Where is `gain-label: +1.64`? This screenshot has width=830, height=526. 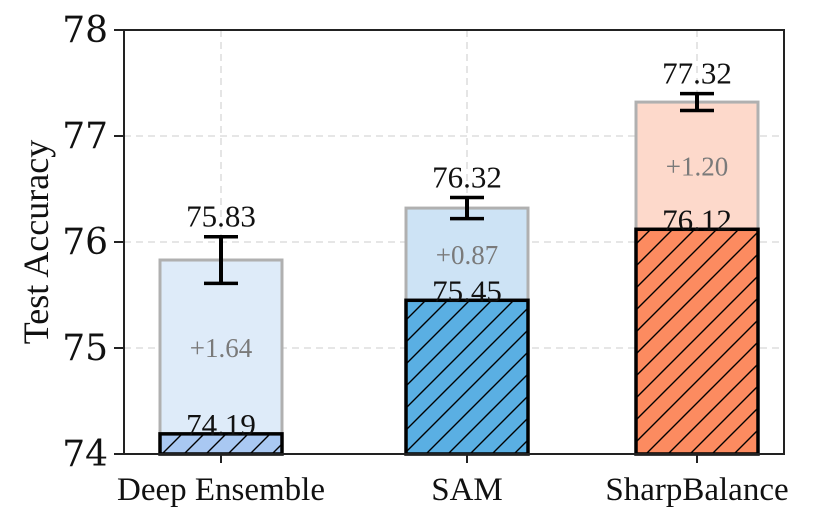 gain-label: +1.64 is located at coordinates (221, 348).